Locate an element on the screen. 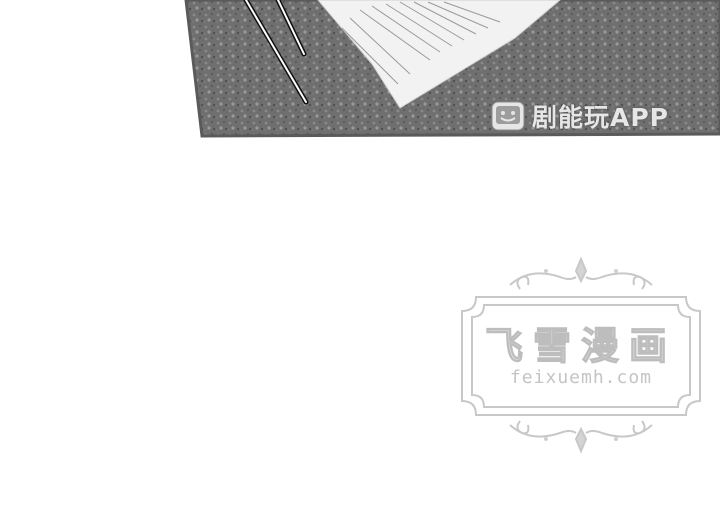 The image size is (720, 506). app-watermark-text: 剧能玩APP is located at coordinates (600, 117).